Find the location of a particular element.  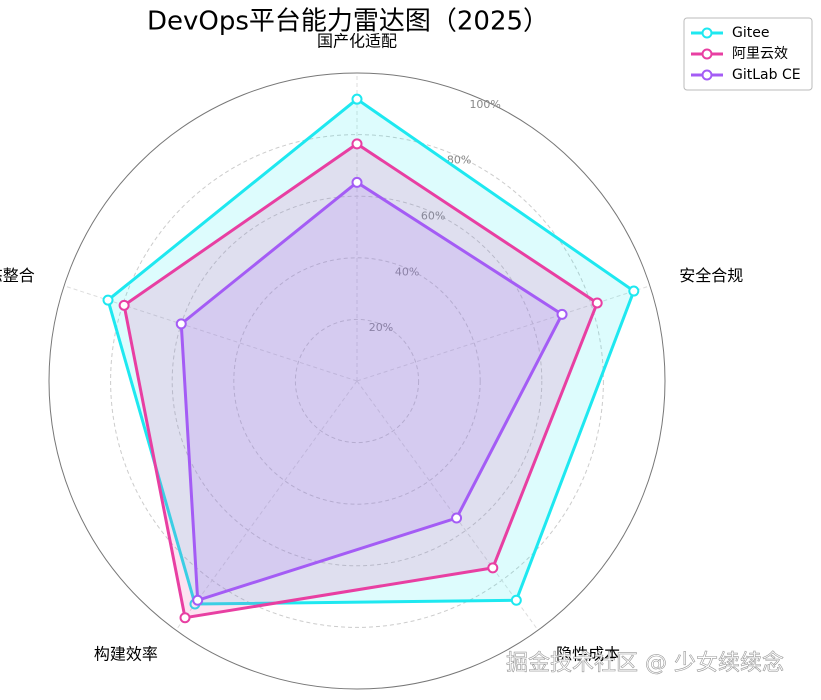

grid-circle is located at coordinates (357, 381).